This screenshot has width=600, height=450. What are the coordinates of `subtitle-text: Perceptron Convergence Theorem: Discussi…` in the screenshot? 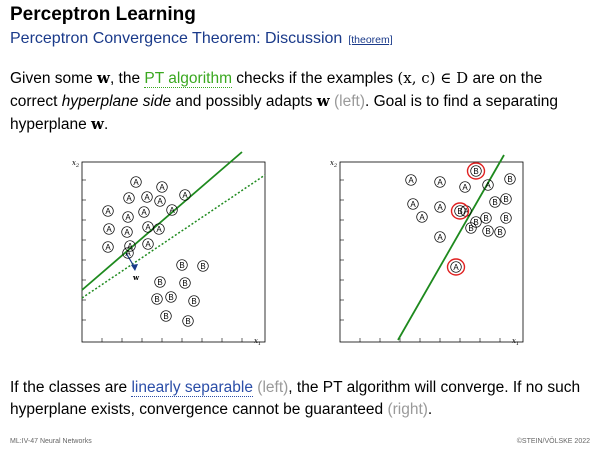 It's located at (176, 38).